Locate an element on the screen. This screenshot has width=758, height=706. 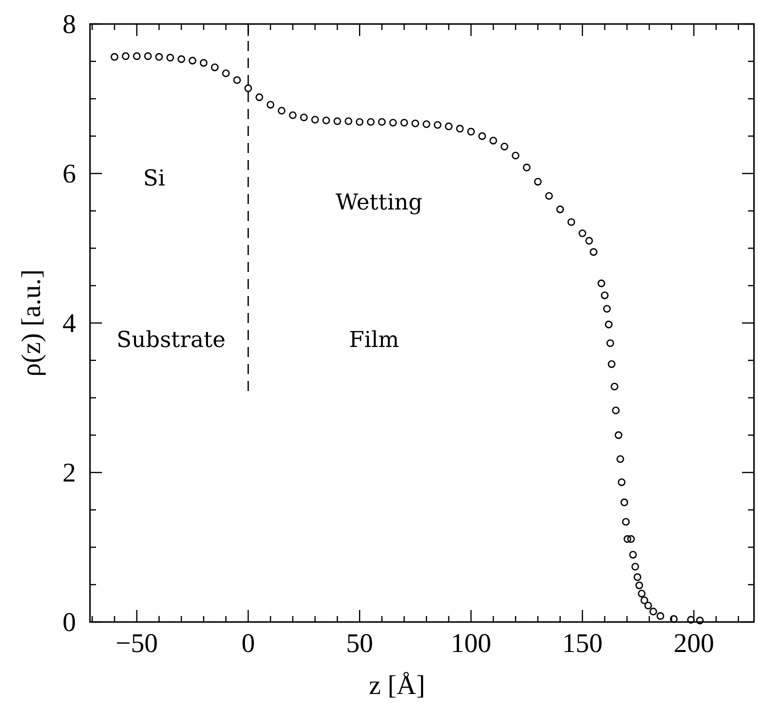
x-tick-label: 100 is located at coordinates (471, 643).